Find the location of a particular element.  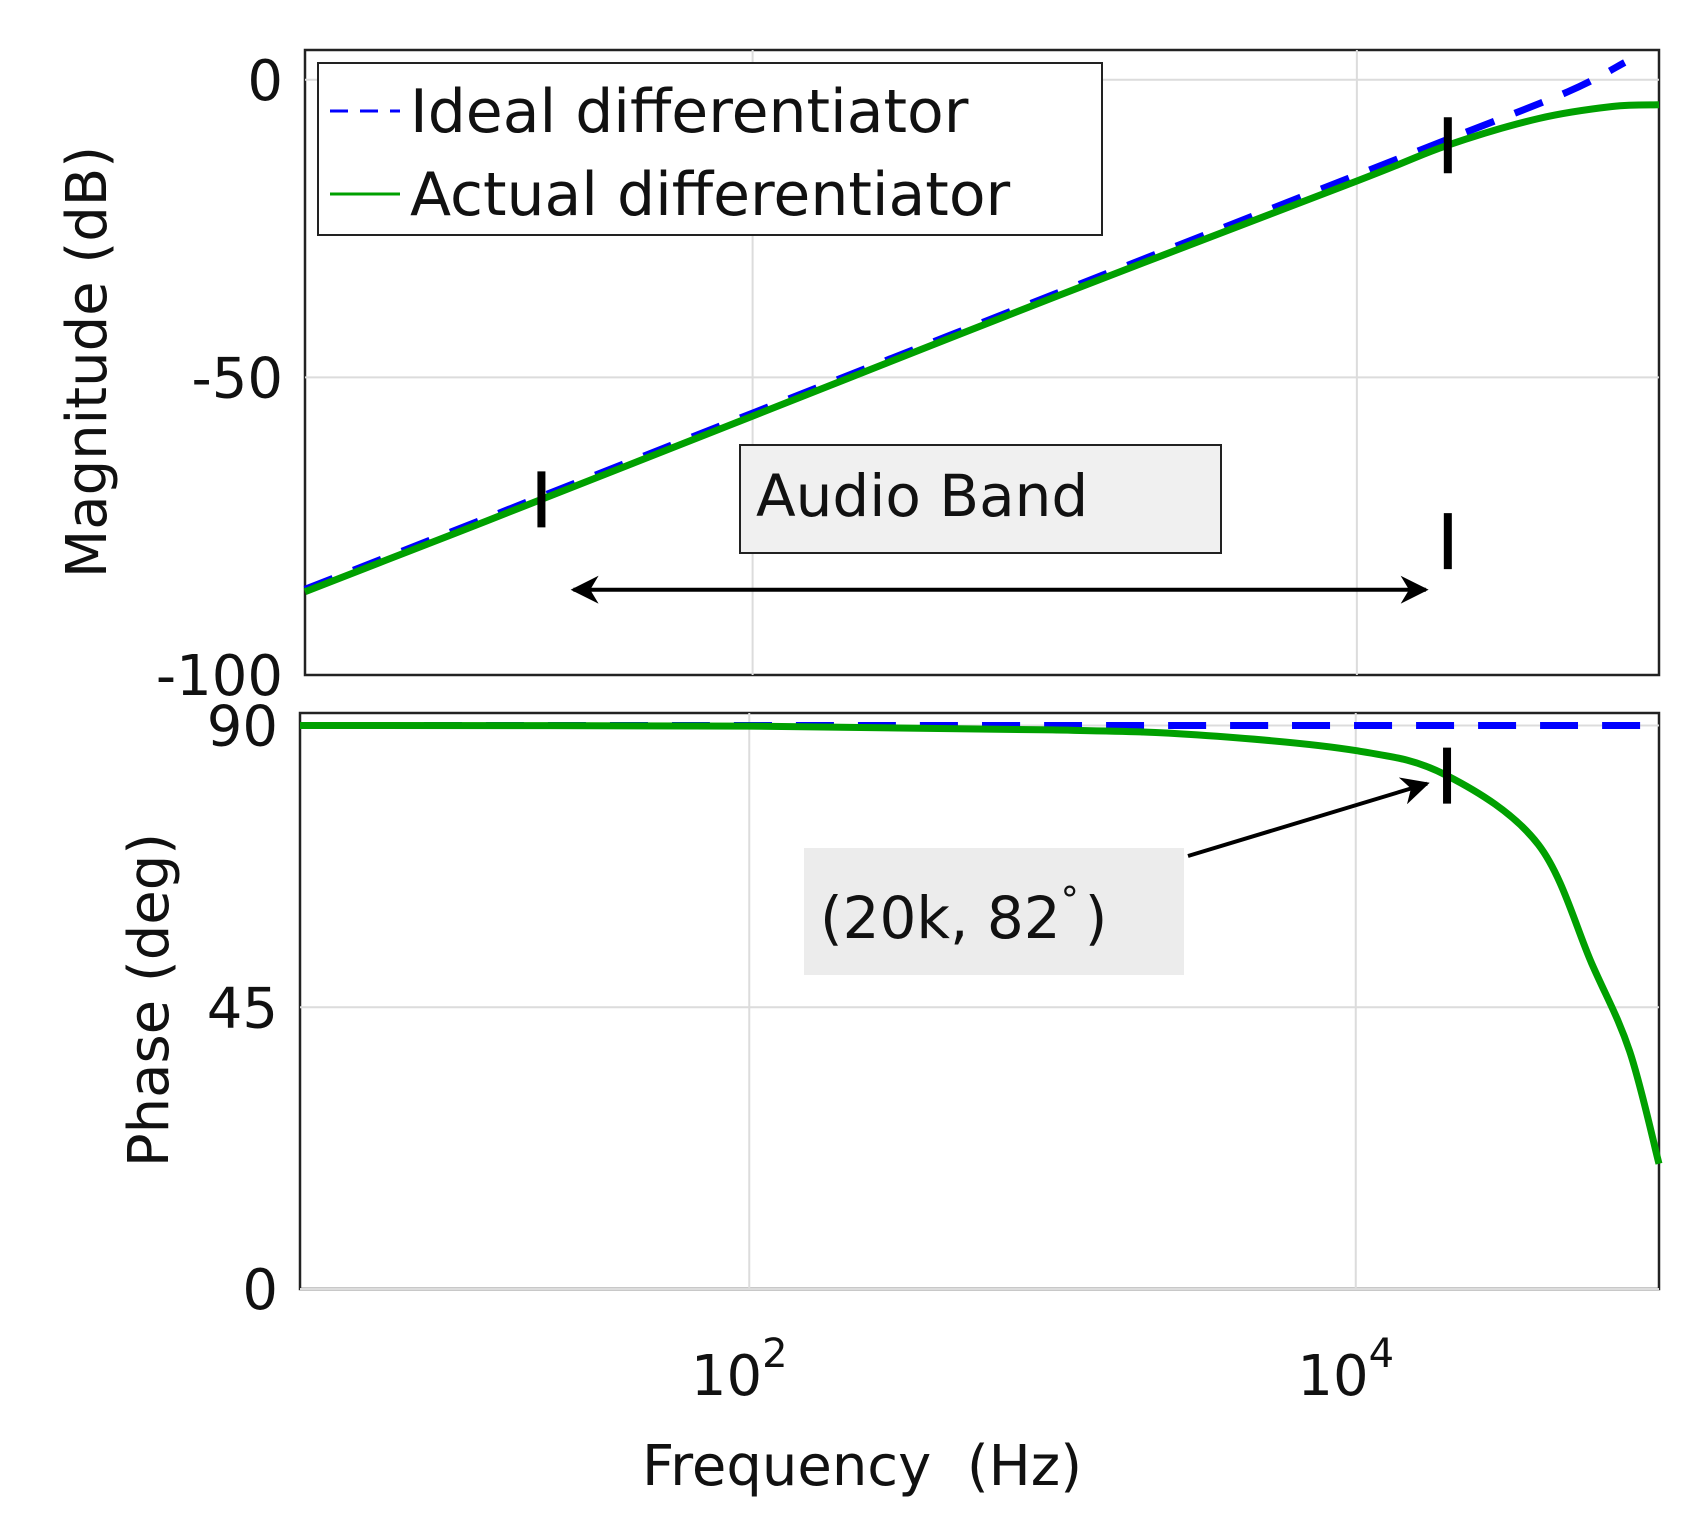

phase-annotation-close: ) is located at coordinates (1096, 918).